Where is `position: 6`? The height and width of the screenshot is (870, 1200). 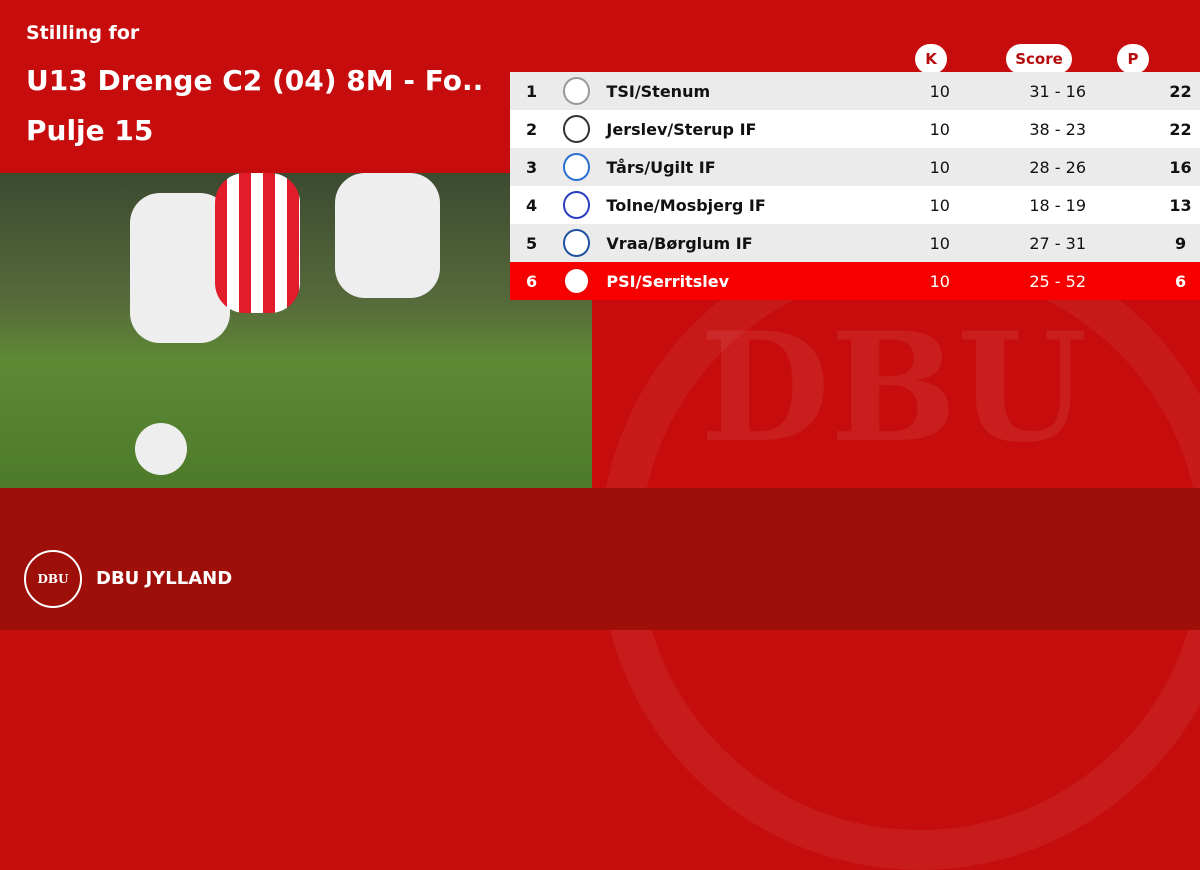
position: 6 is located at coordinates (532, 281).